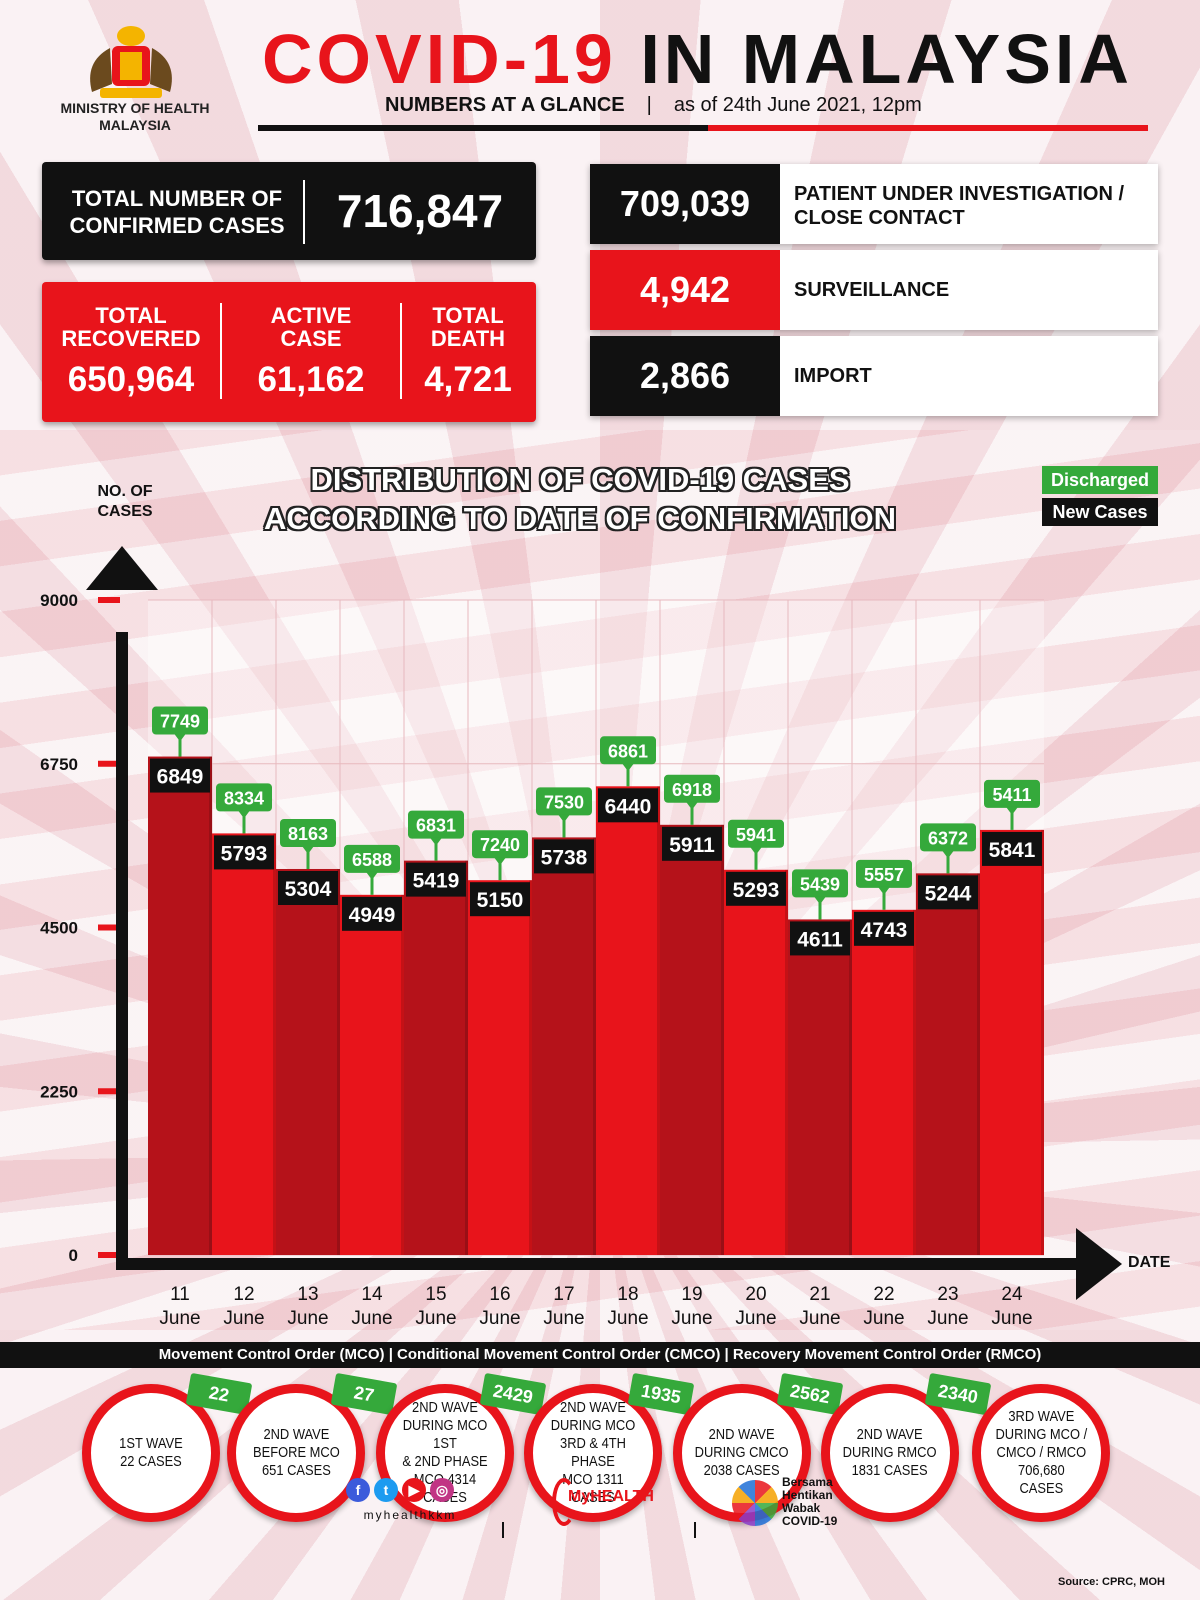 The image size is (1200, 1600). I want to click on discharged-label: 6372, so click(948, 838).